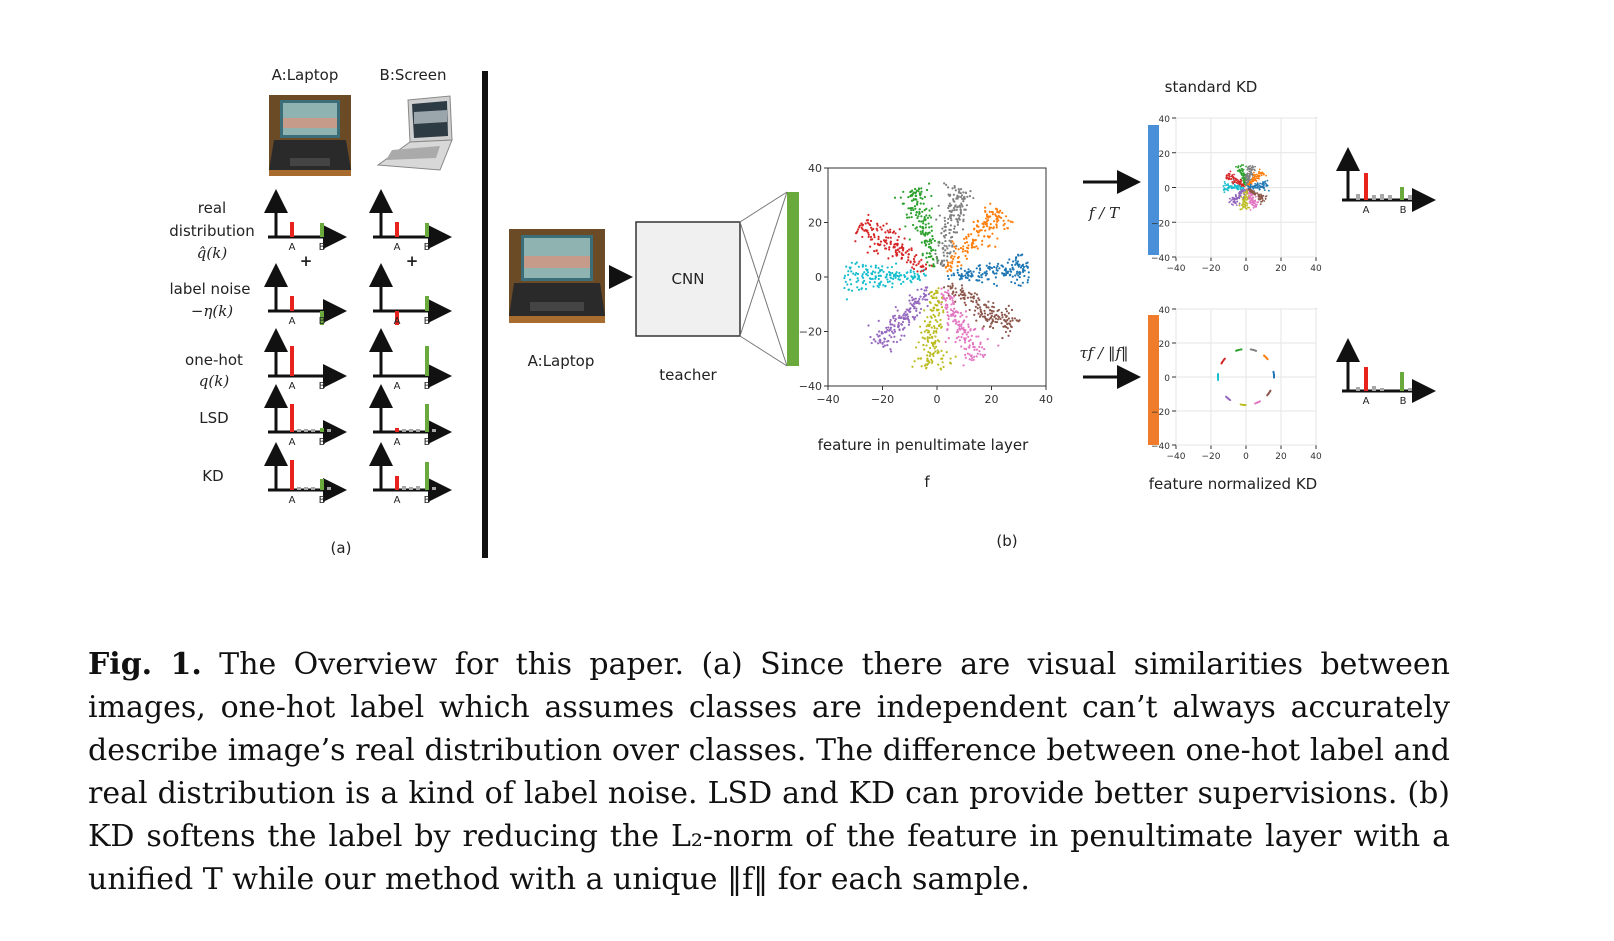 The height and width of the screenshot is (941, 1614). What do you see at coordinates (917, 225) in the screenshot?
I see `cluster-2ca02c` at bounding box center [917, 225].